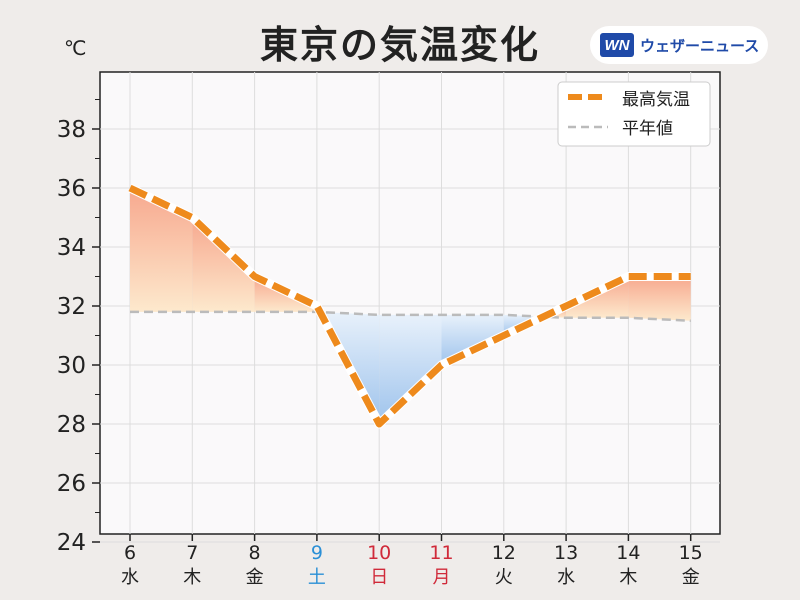 This screenshot has height=600, width=800. Describe the element at coordinates (317, 553) in the screenshot. I see `x-tick-date: 9` at that location.